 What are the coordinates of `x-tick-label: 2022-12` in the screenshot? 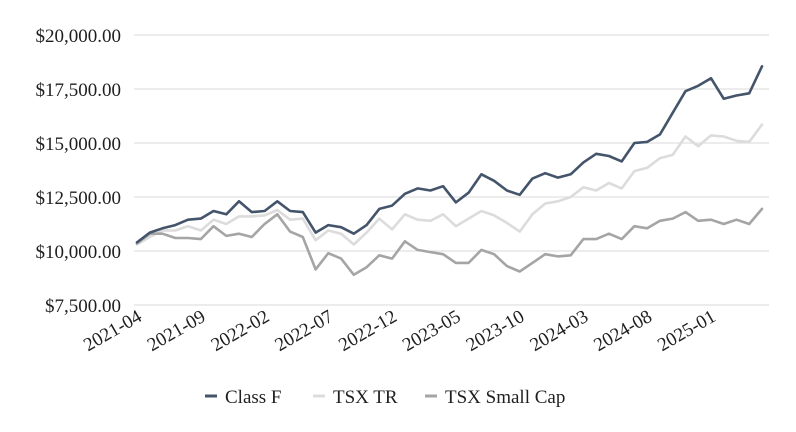 It's located at (367, 331).